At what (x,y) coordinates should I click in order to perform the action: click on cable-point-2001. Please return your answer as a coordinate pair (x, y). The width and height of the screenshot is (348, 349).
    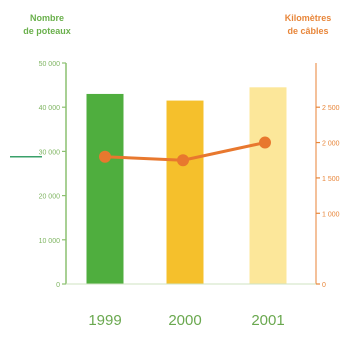
    Looking at the image, I should click on (265, 142).